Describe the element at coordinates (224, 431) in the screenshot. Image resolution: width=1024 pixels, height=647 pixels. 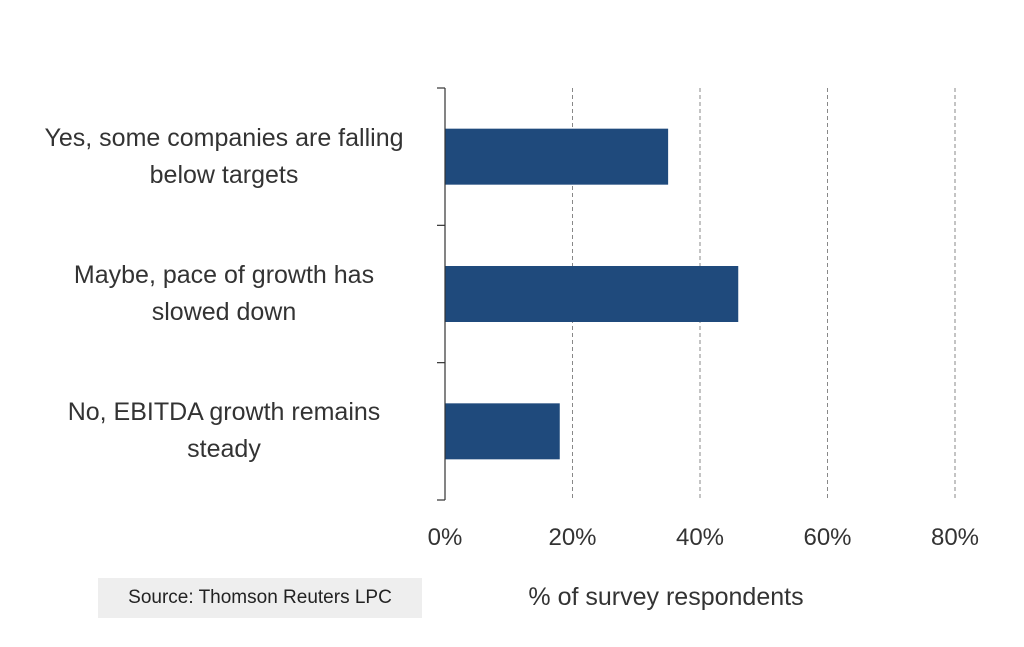
I see `category-label-2: No, EBITDA growth remains steady` at that location.